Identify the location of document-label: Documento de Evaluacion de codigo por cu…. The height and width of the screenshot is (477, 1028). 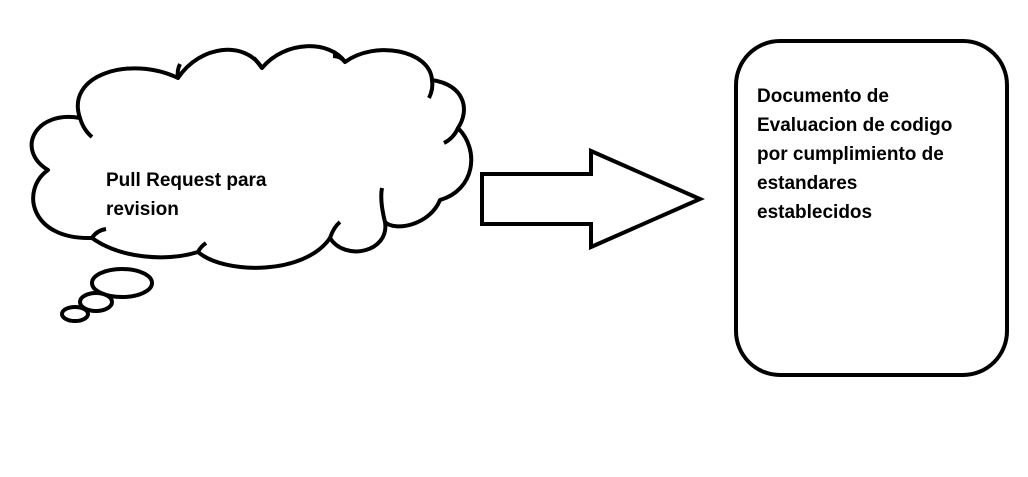
(874, 154).